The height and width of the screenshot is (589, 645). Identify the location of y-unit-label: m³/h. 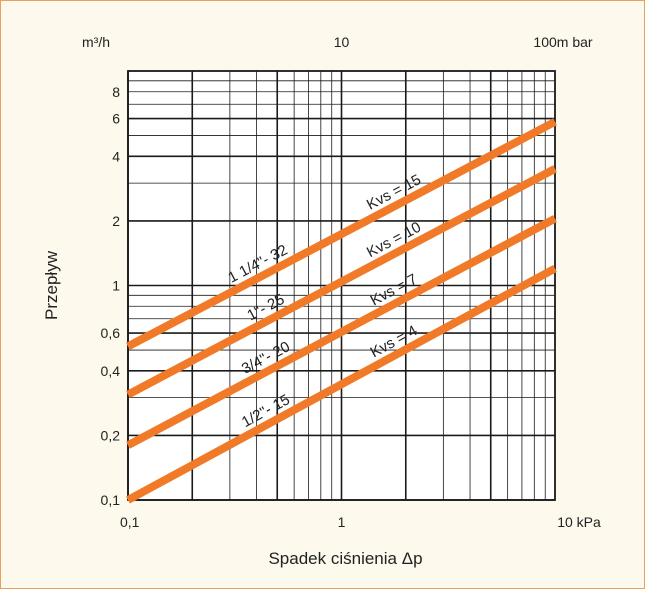
(96, 42).